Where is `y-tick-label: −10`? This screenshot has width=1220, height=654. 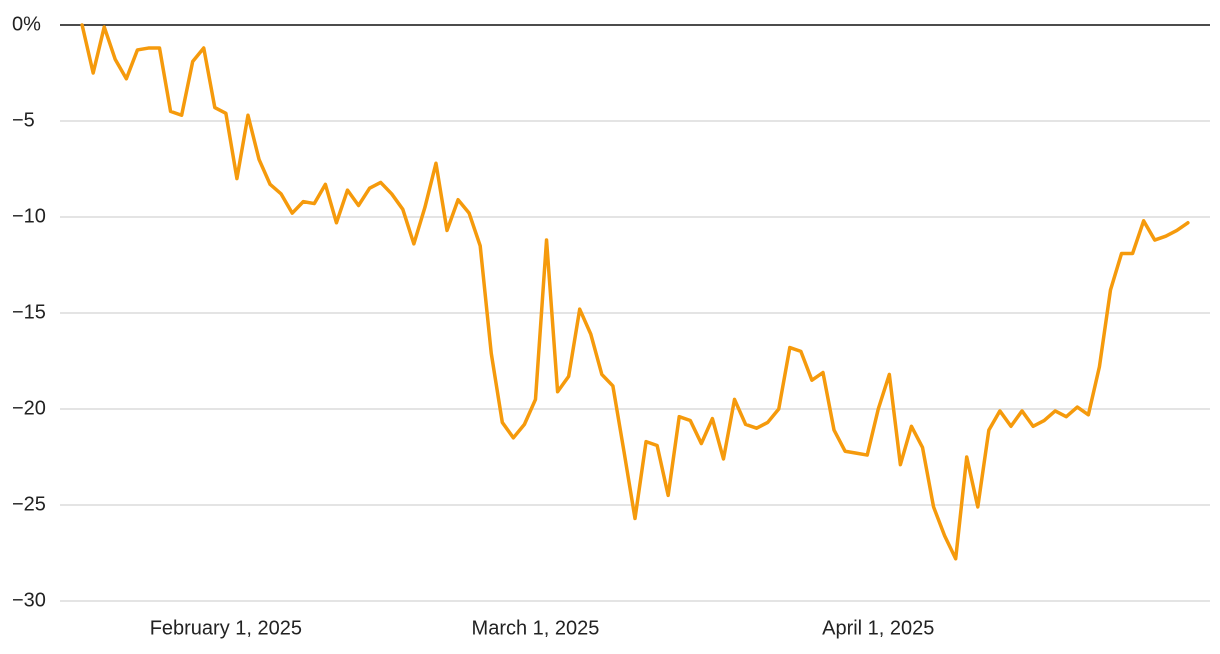 y-tick-label: −10 is located at coordinates (29, 216).